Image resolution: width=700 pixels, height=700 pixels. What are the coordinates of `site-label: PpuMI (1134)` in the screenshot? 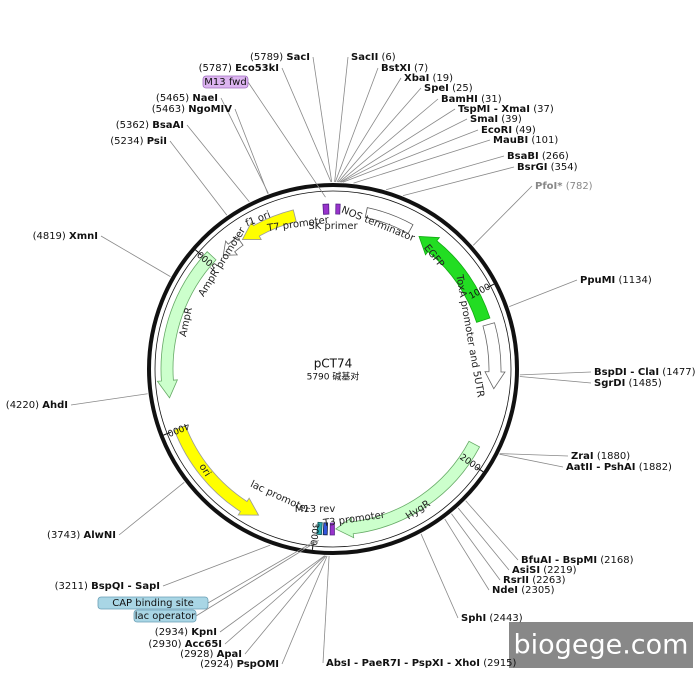 It's located at (616, 280).